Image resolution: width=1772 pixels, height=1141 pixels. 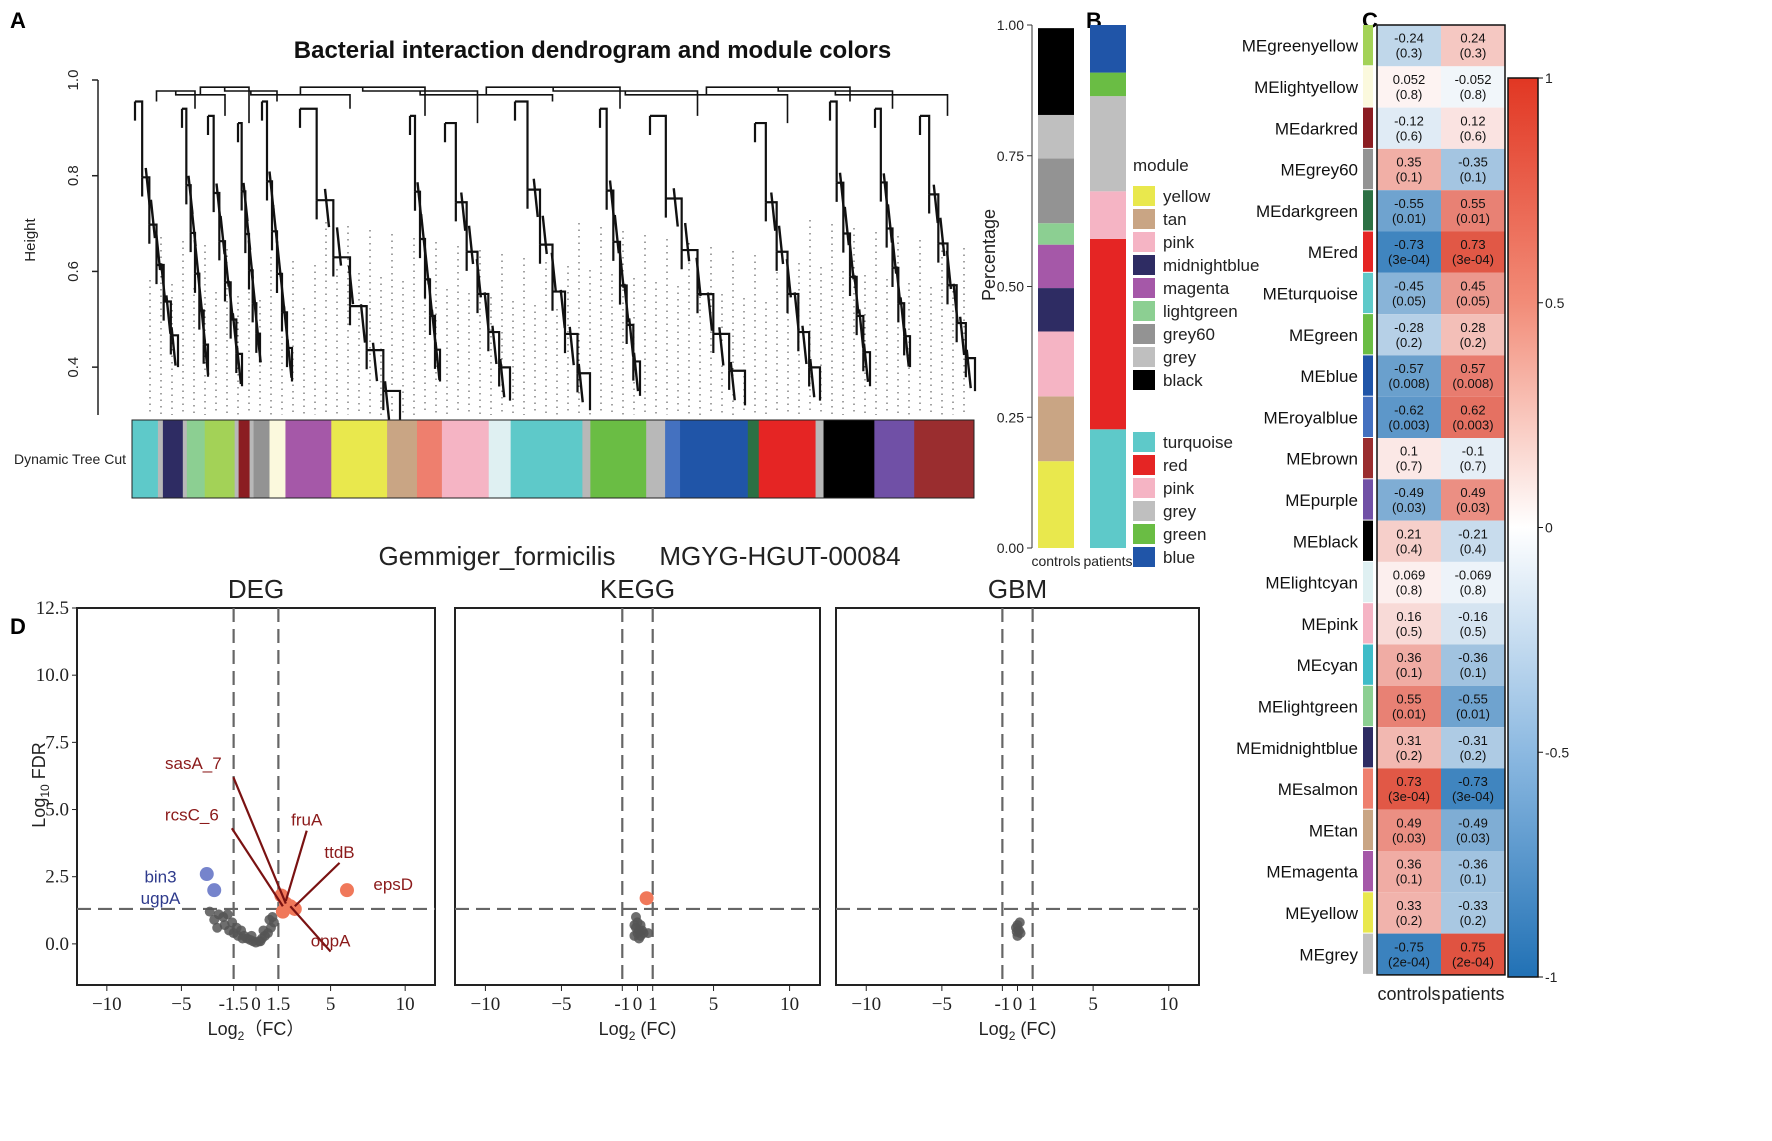 What do you see at coordinates (655, 1029) in the screenshot?
I see `x-label-rest: (FC)` at bounding box center [655, 1029].